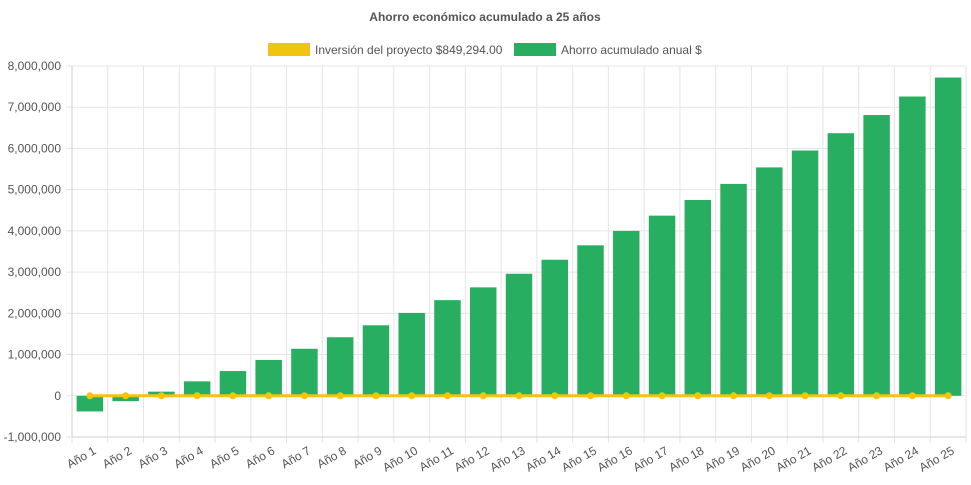  What do you see at coordinates (296, 457) in the screenshot?
I see `x-tick-label: Año 7` at bounding box center [296, 457].